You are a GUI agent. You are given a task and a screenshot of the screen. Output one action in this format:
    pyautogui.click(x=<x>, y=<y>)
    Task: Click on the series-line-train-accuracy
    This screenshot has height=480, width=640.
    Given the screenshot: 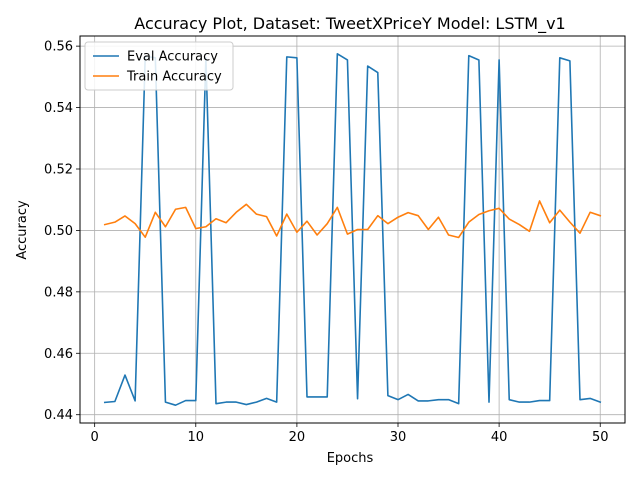 What is the action you would take?
    pyautogui.click(x=352, y=219)
    